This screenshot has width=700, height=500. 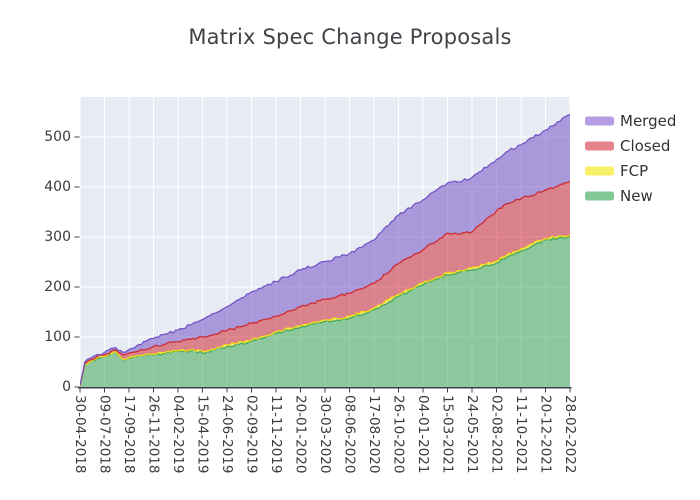 I want to click on x-tick-label: 30-03-2020, so click(x=325, y=434).